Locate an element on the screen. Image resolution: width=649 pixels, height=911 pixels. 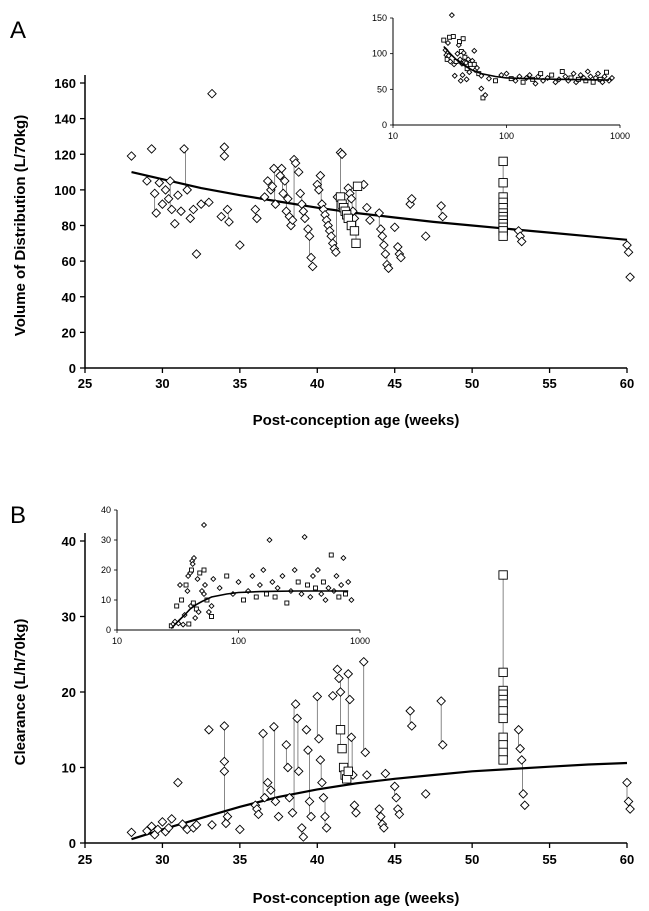
inset-chart: 10 100 1000 0 50 100 150 is located at coordinates (501, 76).